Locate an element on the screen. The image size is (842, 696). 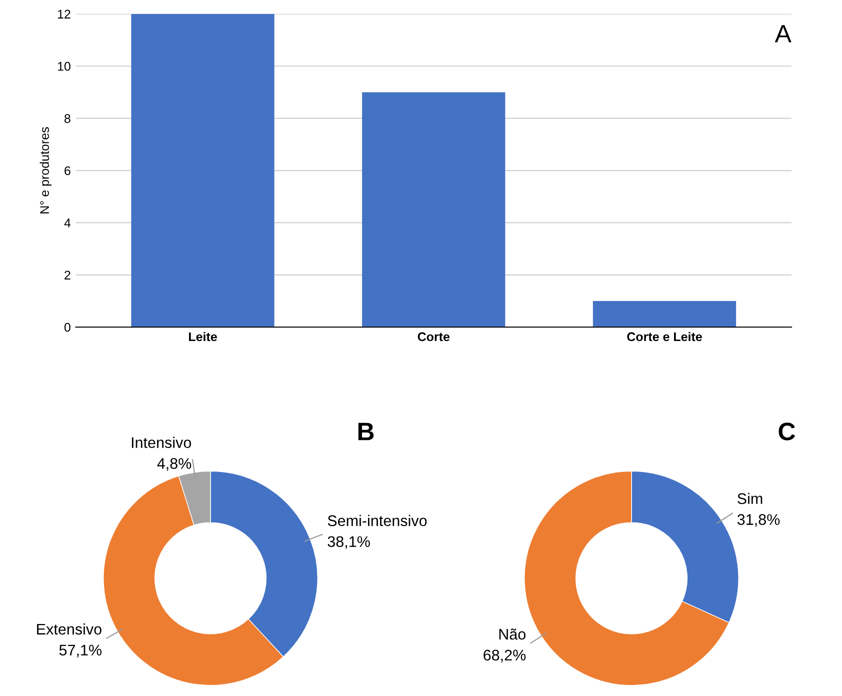
y-axis-title: N° e produtores is located at coordinates (46, 170).